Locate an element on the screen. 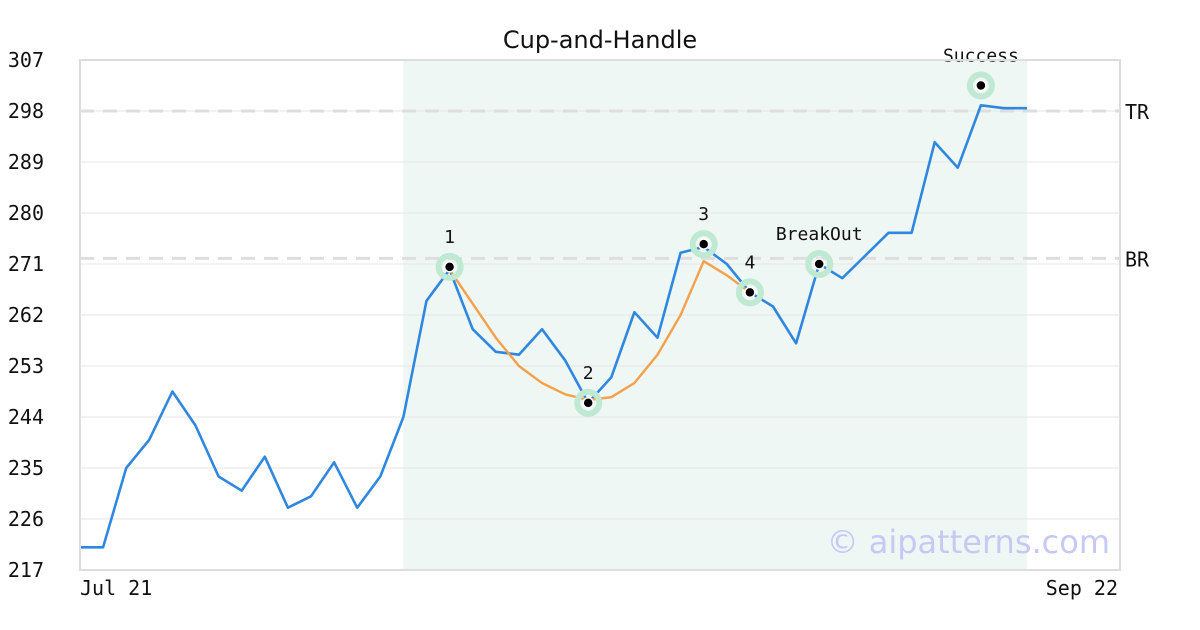 Image resolution: width=1200 pixels, height=630 pixels. point-marker-breakout is located at coordinates (819, 264).